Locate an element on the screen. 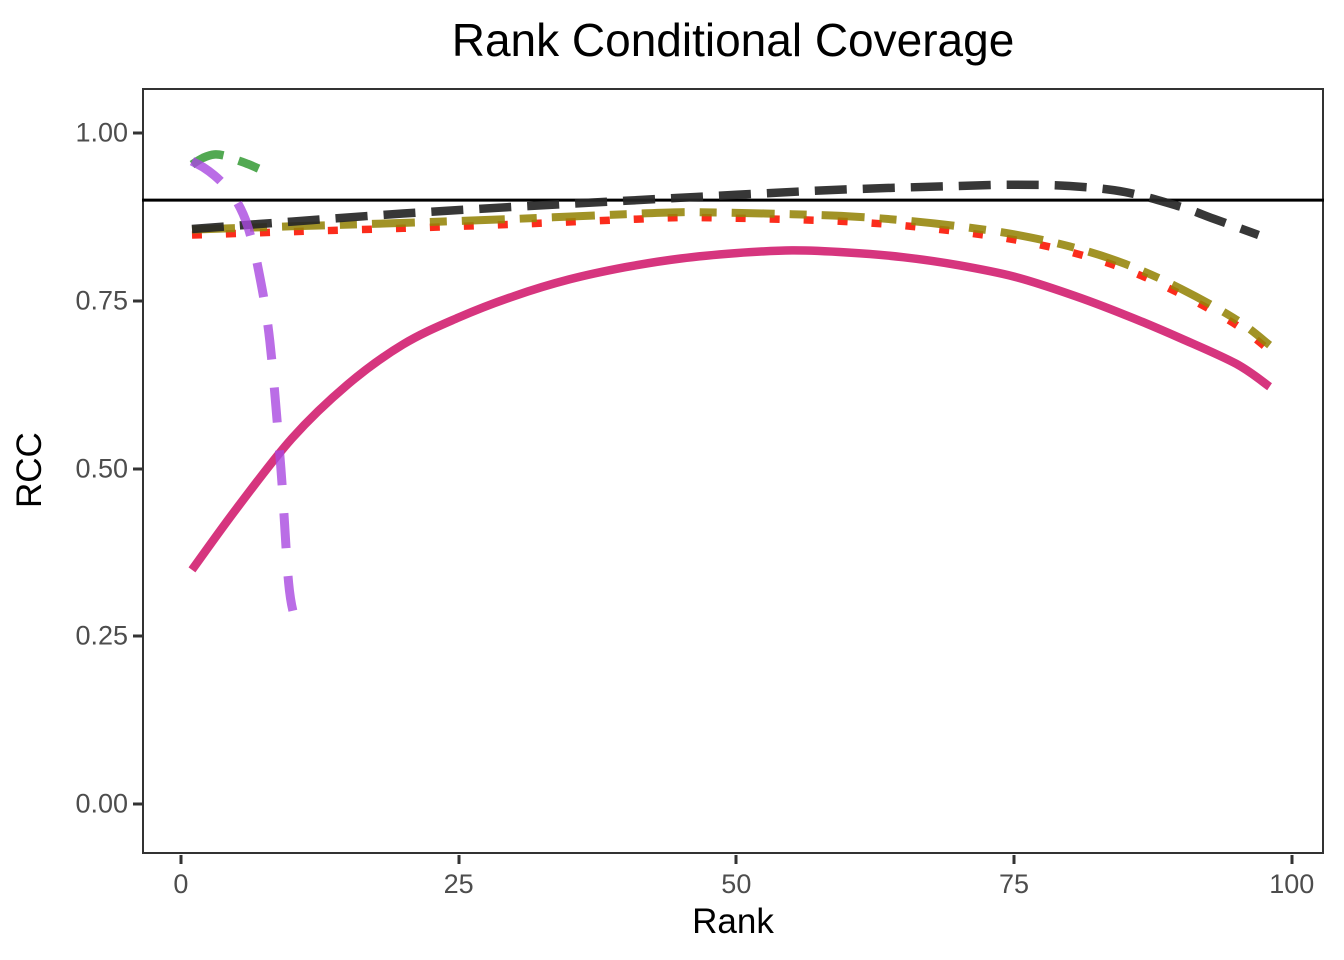 This screenshot has width=1344, height=960. y-tick-label: 0.50 is located at coordinates (101, 468).